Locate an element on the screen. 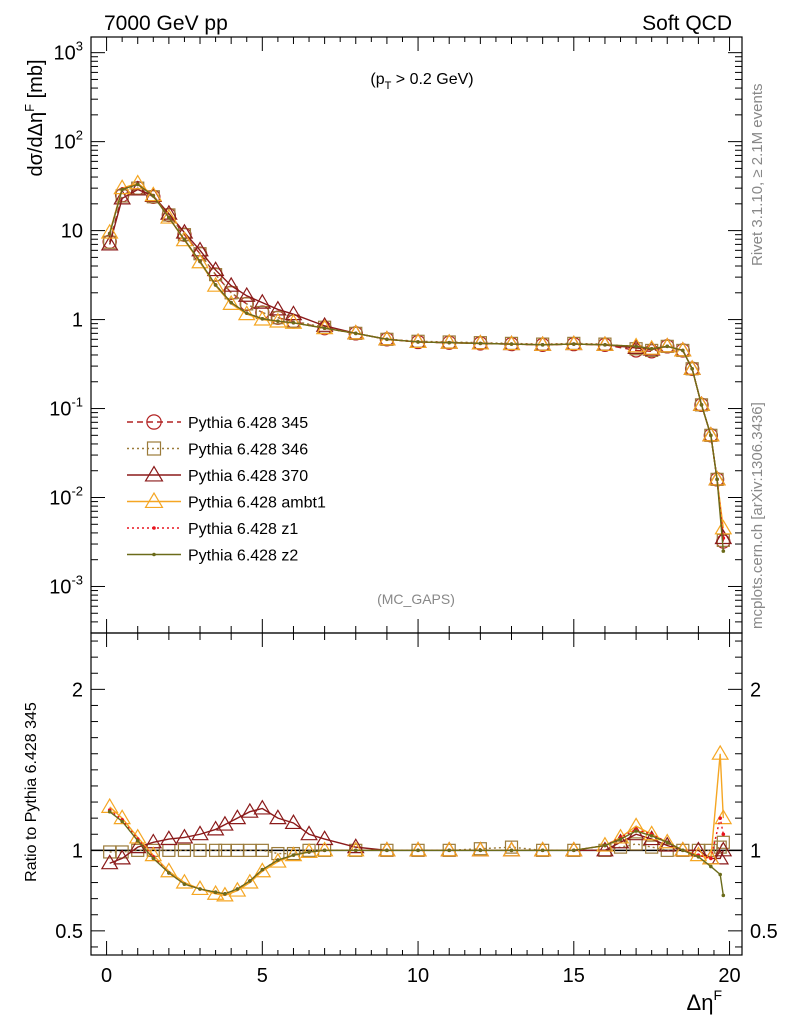 The image size is (786, 1024). x-tick-label: 20 is located at coordinates (729, 976).